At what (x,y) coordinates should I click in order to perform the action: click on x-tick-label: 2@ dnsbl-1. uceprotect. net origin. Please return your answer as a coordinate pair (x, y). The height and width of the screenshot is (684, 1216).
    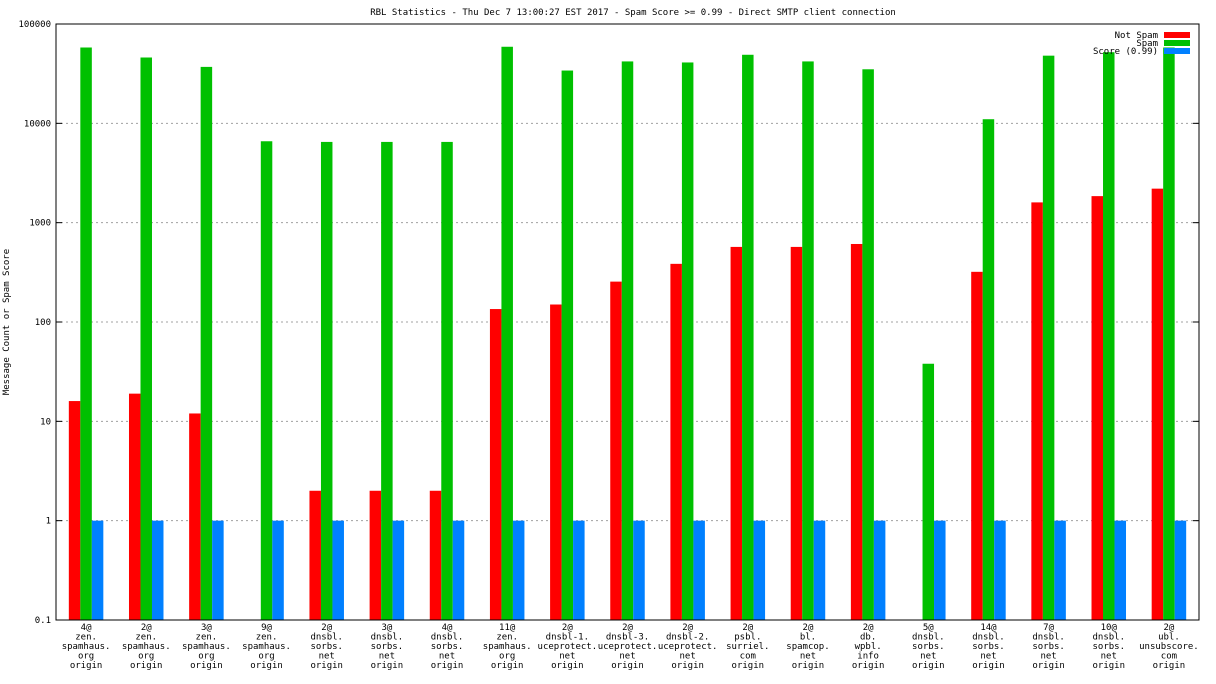
    Looking at the image, I should click on (568, 647).